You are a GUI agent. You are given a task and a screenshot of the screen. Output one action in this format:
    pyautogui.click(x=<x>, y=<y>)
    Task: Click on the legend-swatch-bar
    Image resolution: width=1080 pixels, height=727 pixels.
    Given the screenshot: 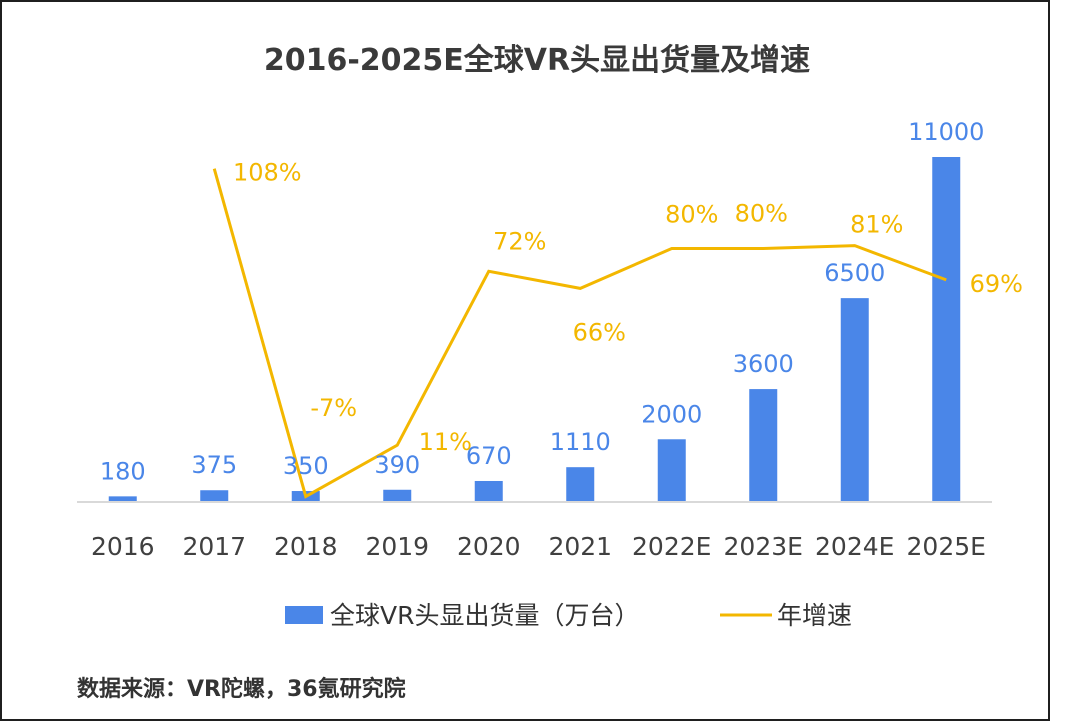 What is the action you would take?
    pyautogui.click(x=304, y=615)
    